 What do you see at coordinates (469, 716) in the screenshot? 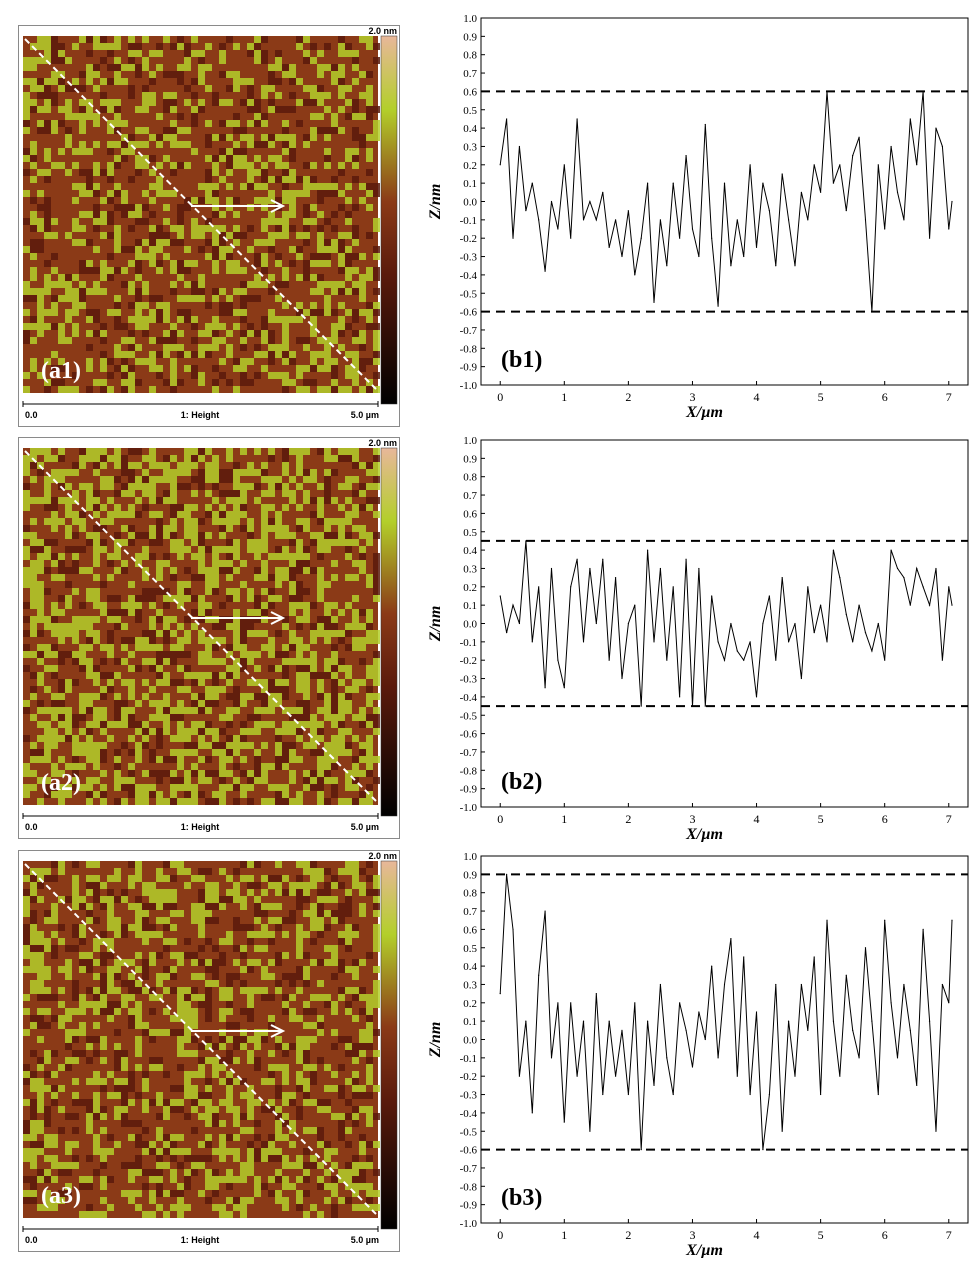
I see `y-tick-label: -0.5` at bounding box center [469, 716].